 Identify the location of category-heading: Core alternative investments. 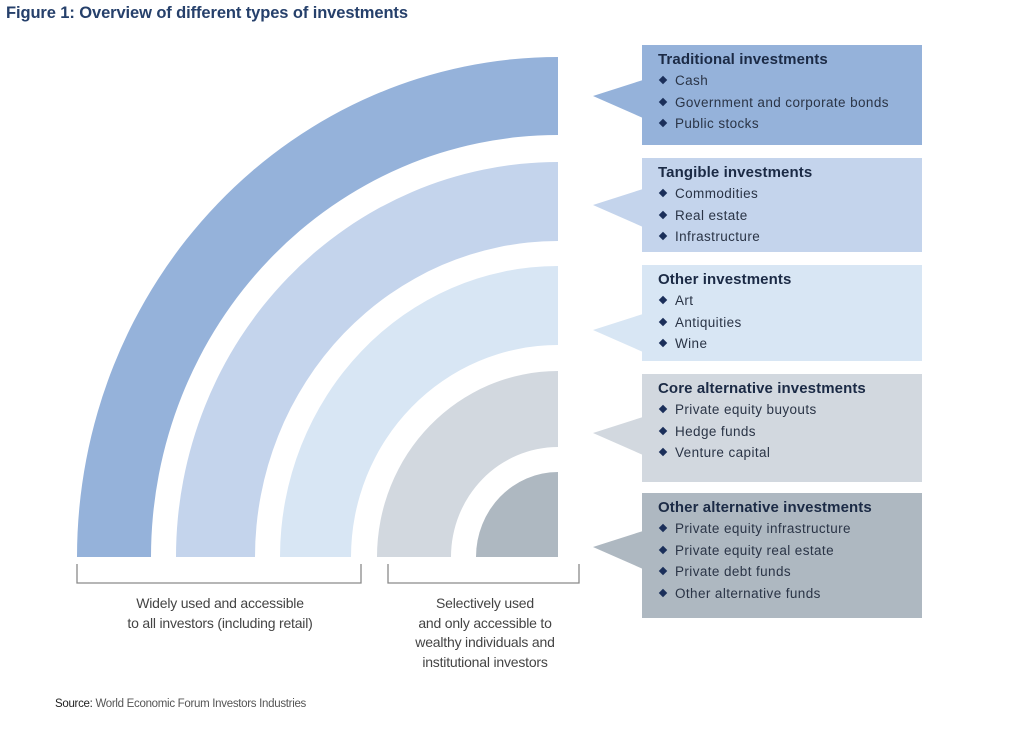
(762, 388).